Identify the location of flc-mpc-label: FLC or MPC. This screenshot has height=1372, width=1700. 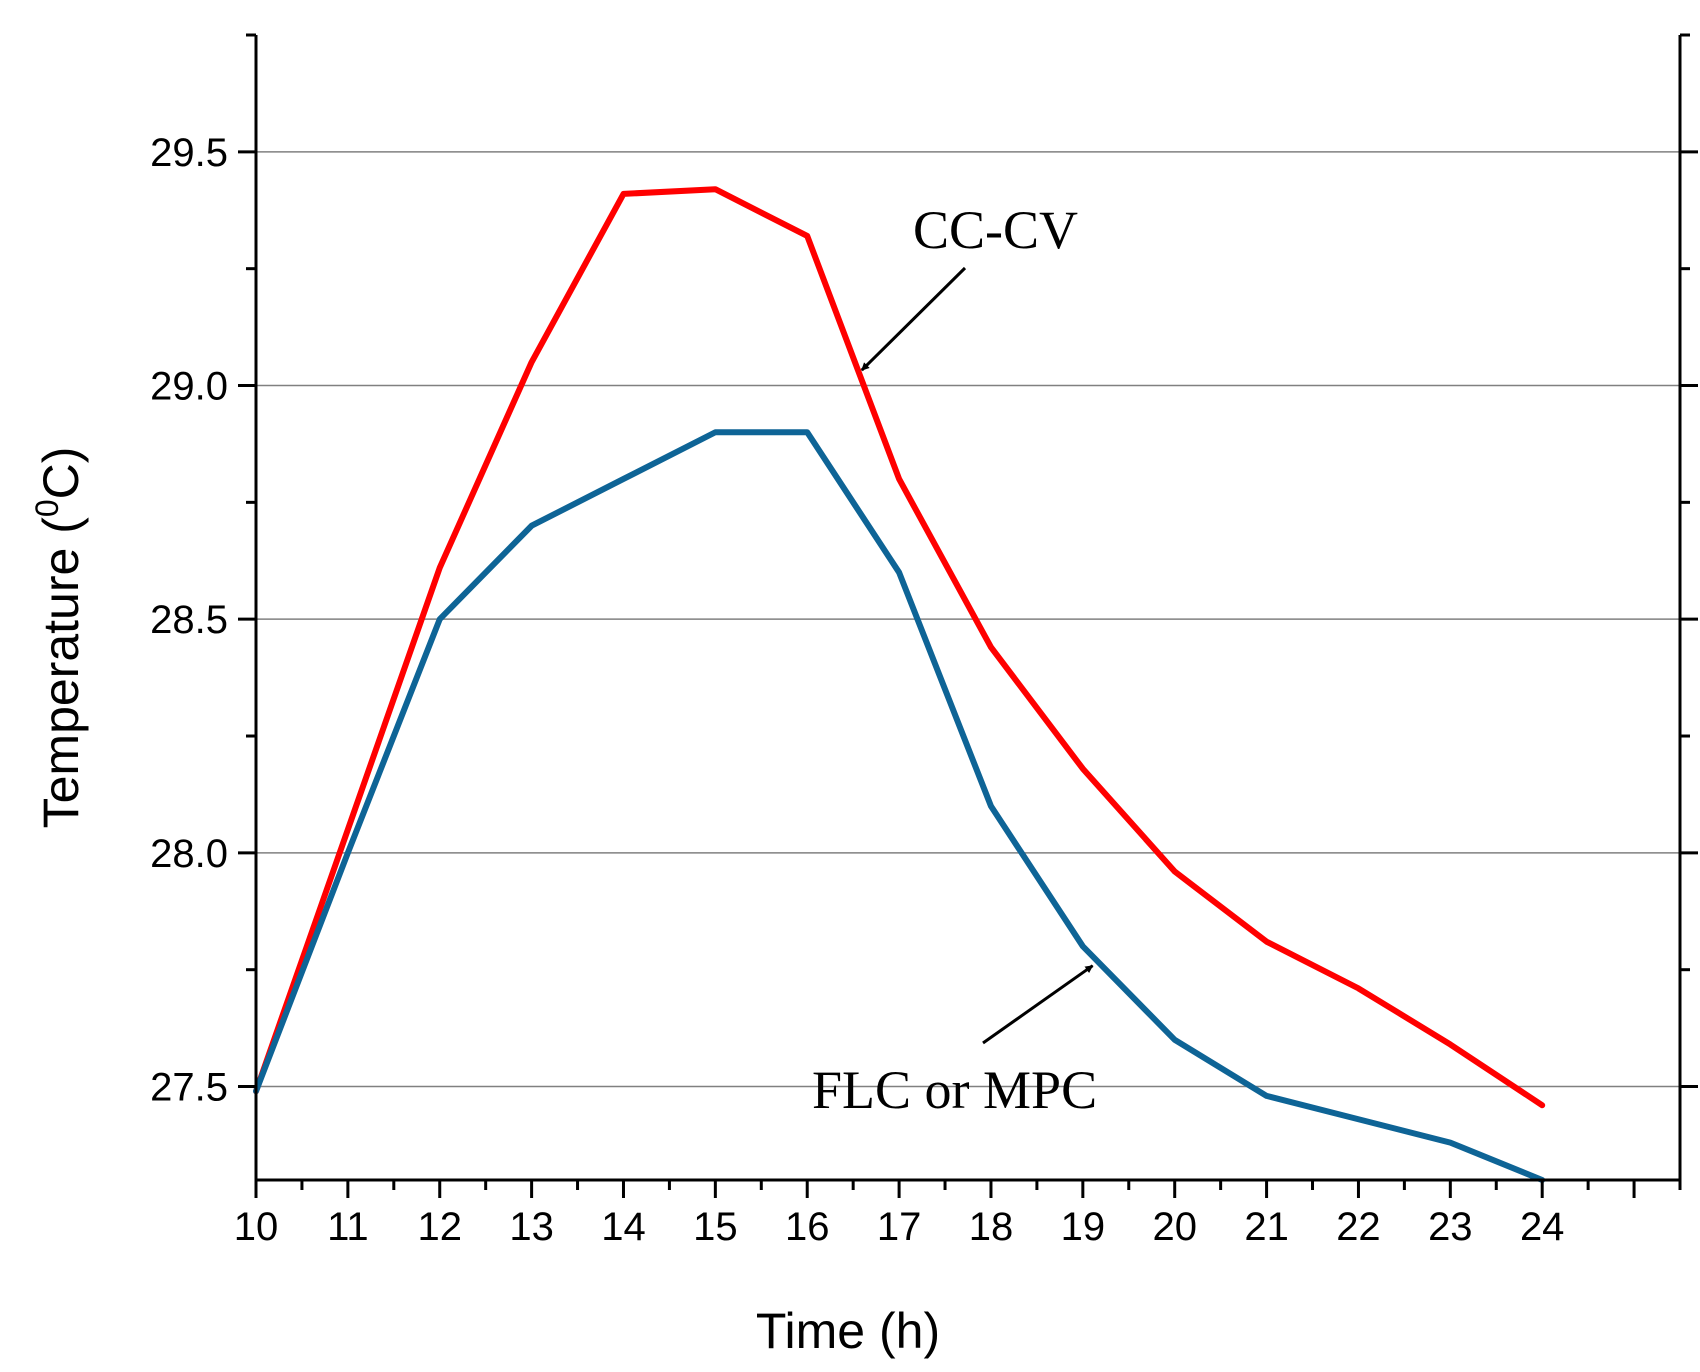
(954, 1090).